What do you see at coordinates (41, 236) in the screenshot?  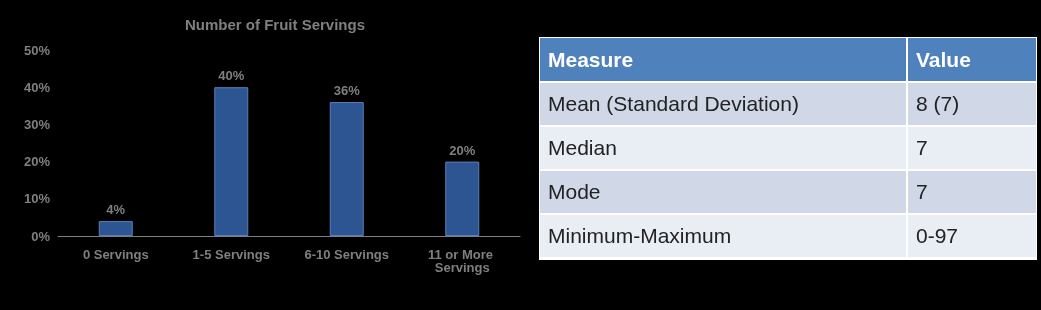 I see `y-tick-label: 0%` at bounding box center [41, 236].